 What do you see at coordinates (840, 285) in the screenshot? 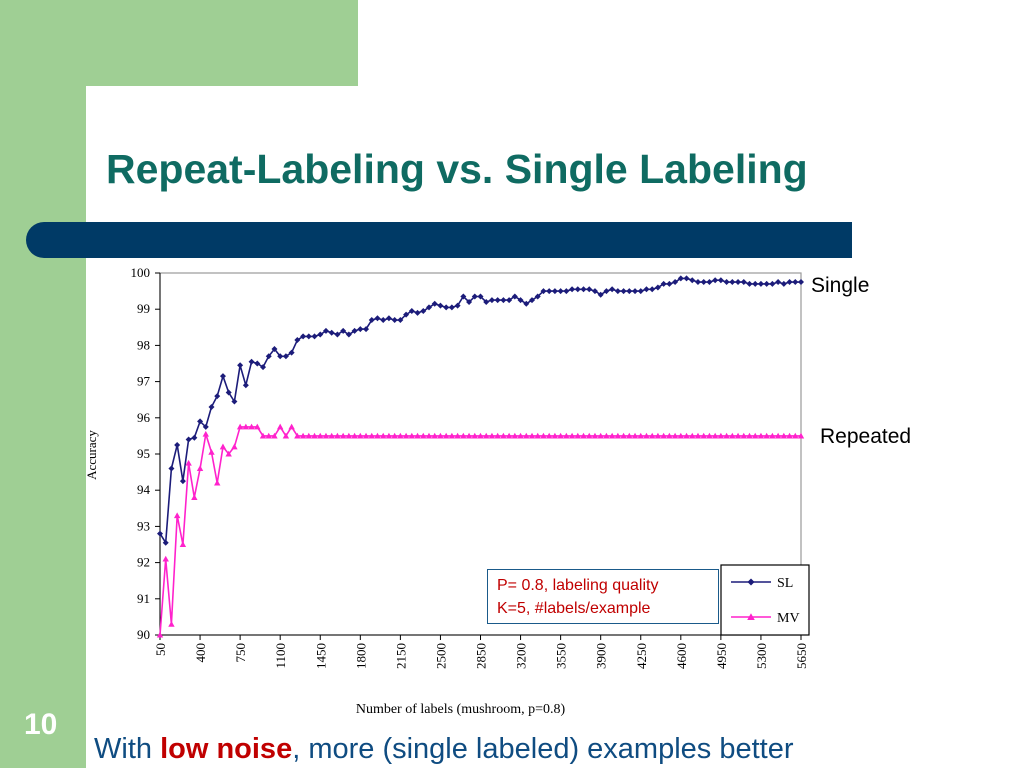
I see `single-callout: Single` at bounding box center [840, 285].